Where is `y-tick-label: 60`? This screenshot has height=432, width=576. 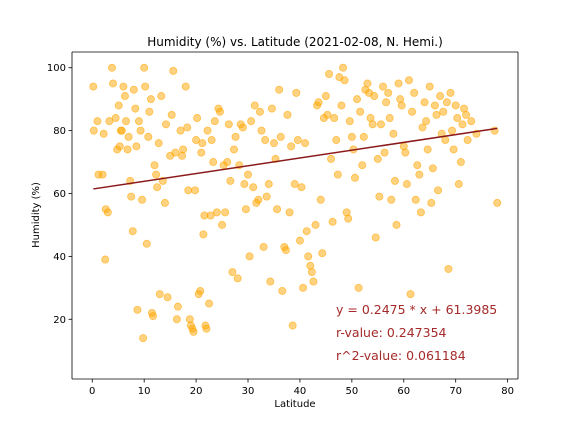 y-tick-label: 60 is located at coordinates (59, 194).